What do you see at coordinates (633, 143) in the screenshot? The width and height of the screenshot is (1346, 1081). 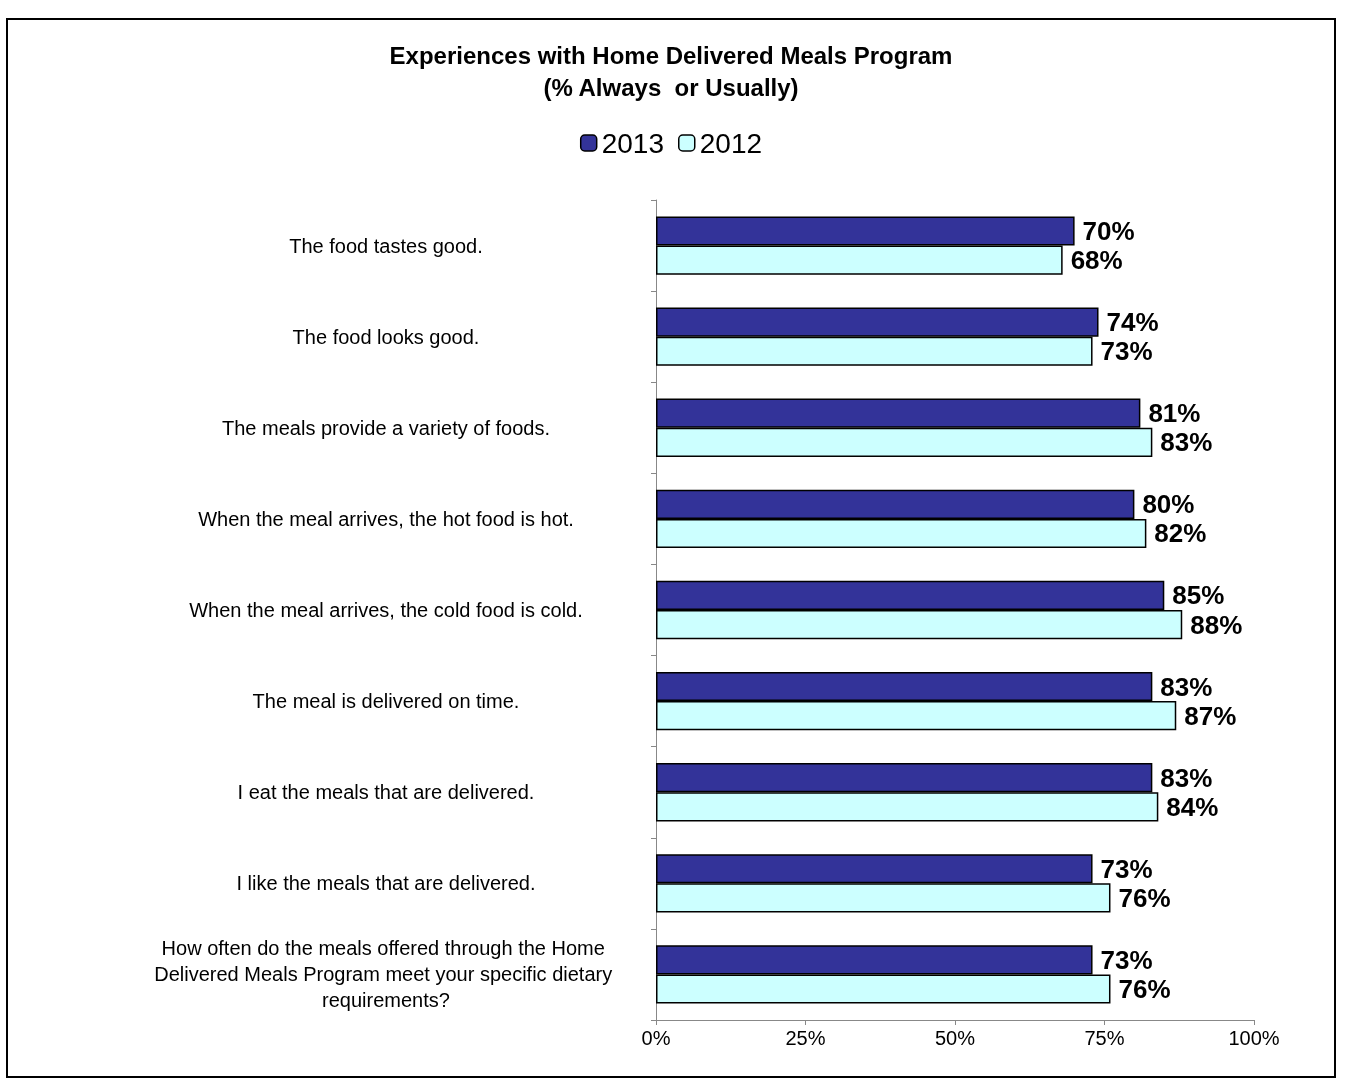 I see `legend-label: 2013` at bounding box center [633, 143].